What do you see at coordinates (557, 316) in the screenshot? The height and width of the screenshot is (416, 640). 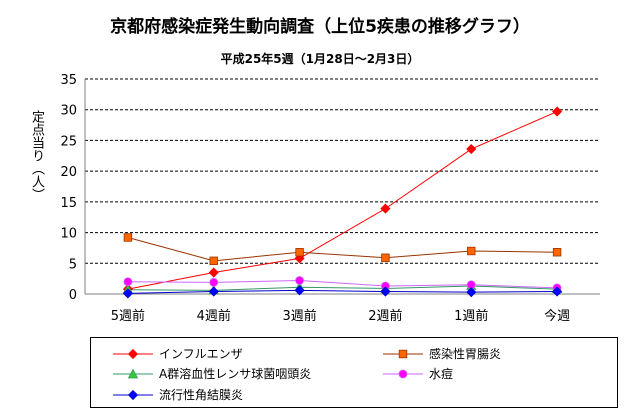 I see `x-tick-label: 今週` at bounding box center [557, 316].